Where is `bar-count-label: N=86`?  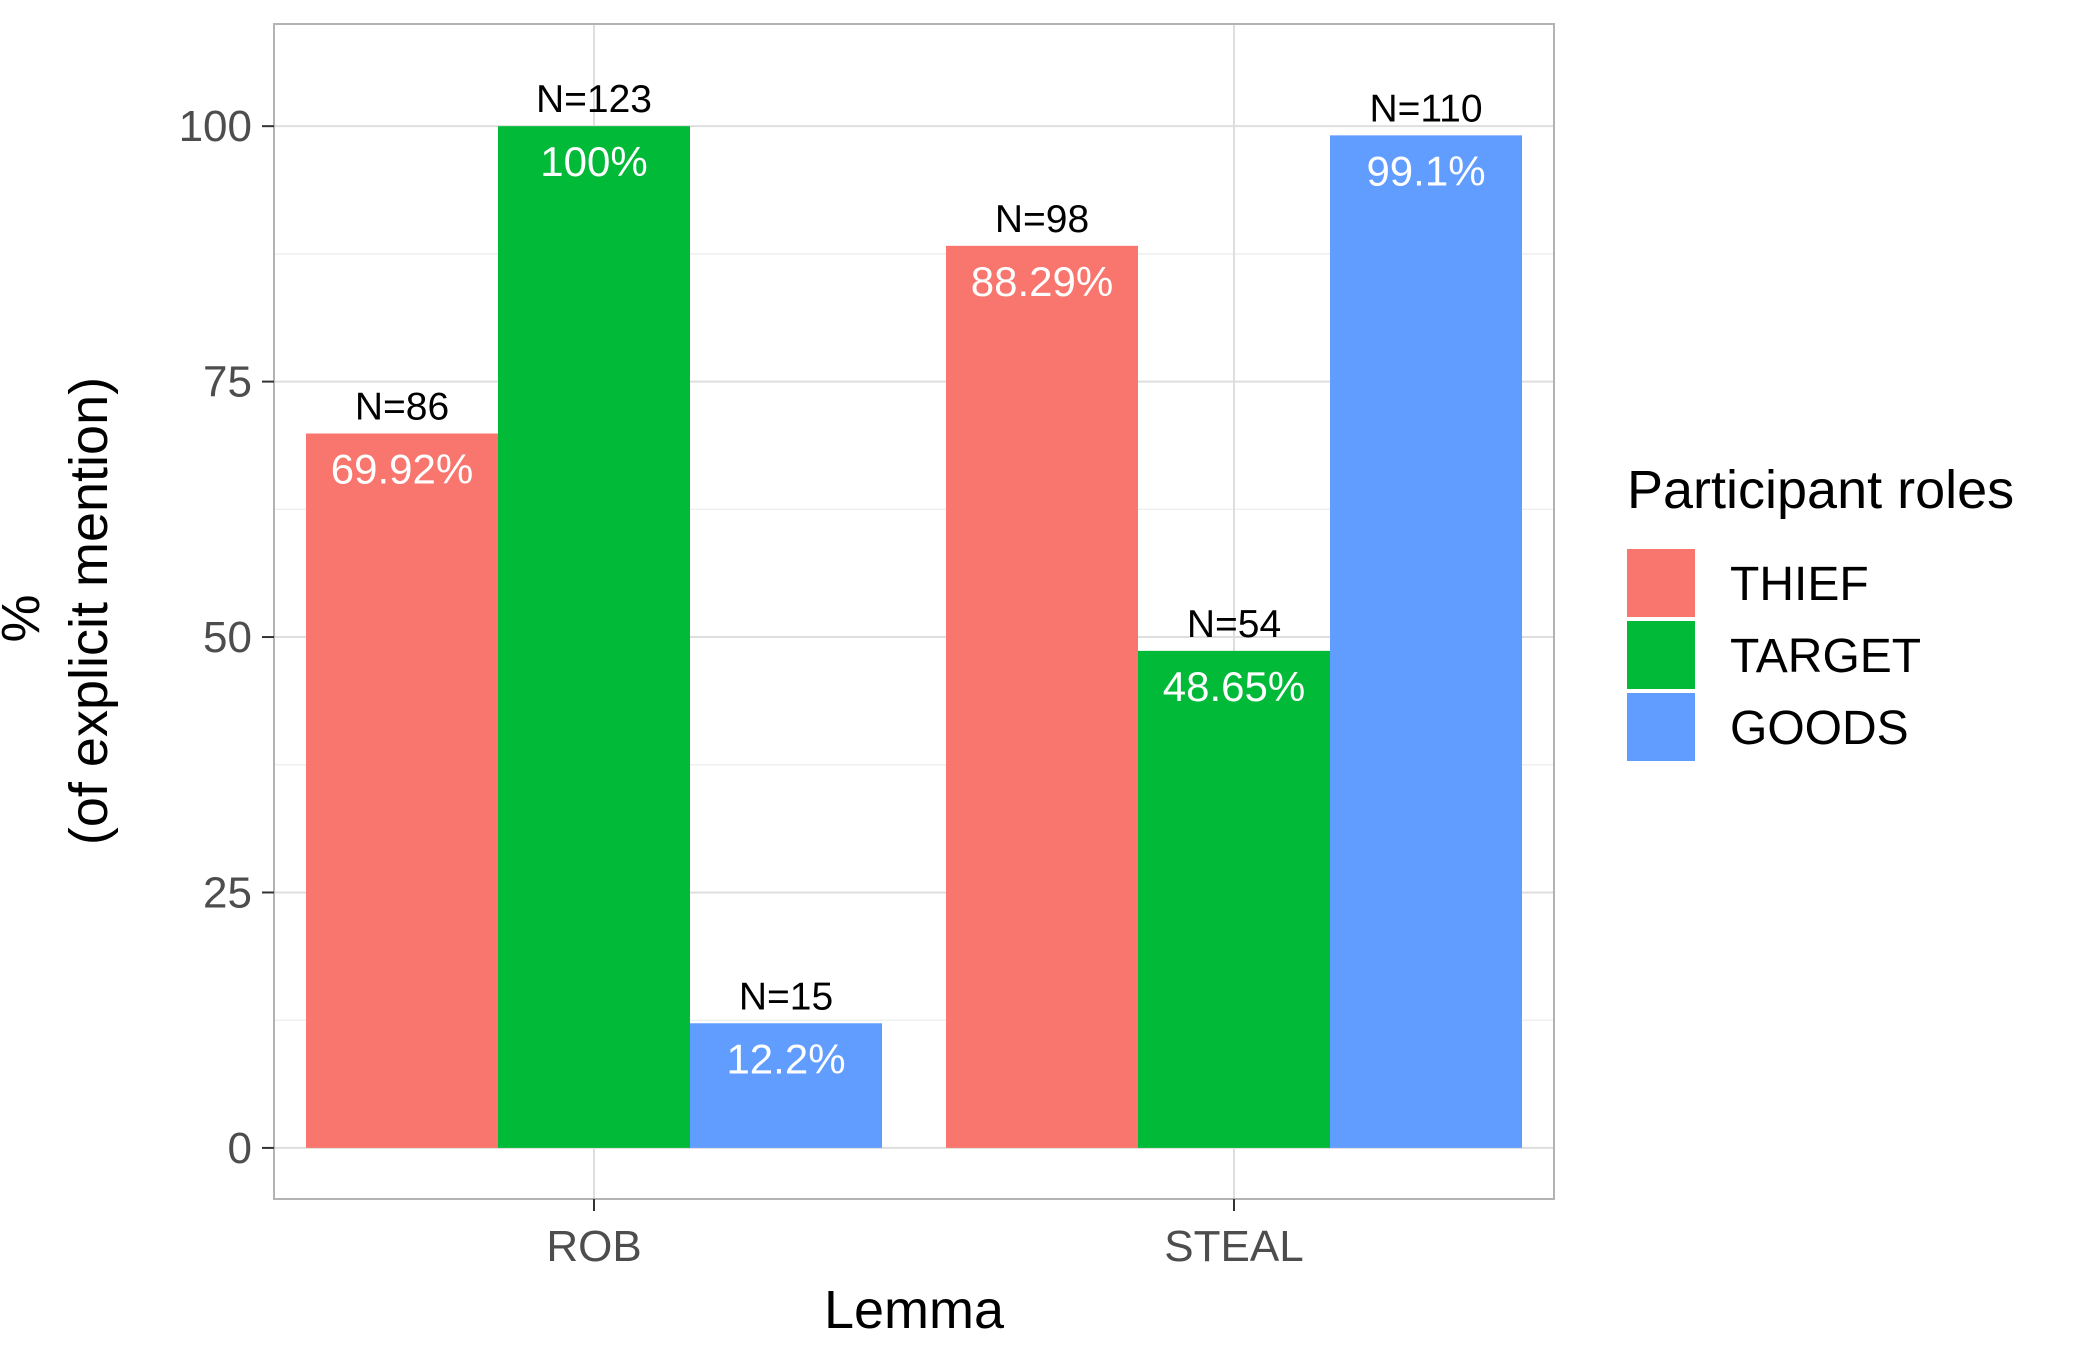
bar-count-label: N=86 is located at coordinates (402, 407).